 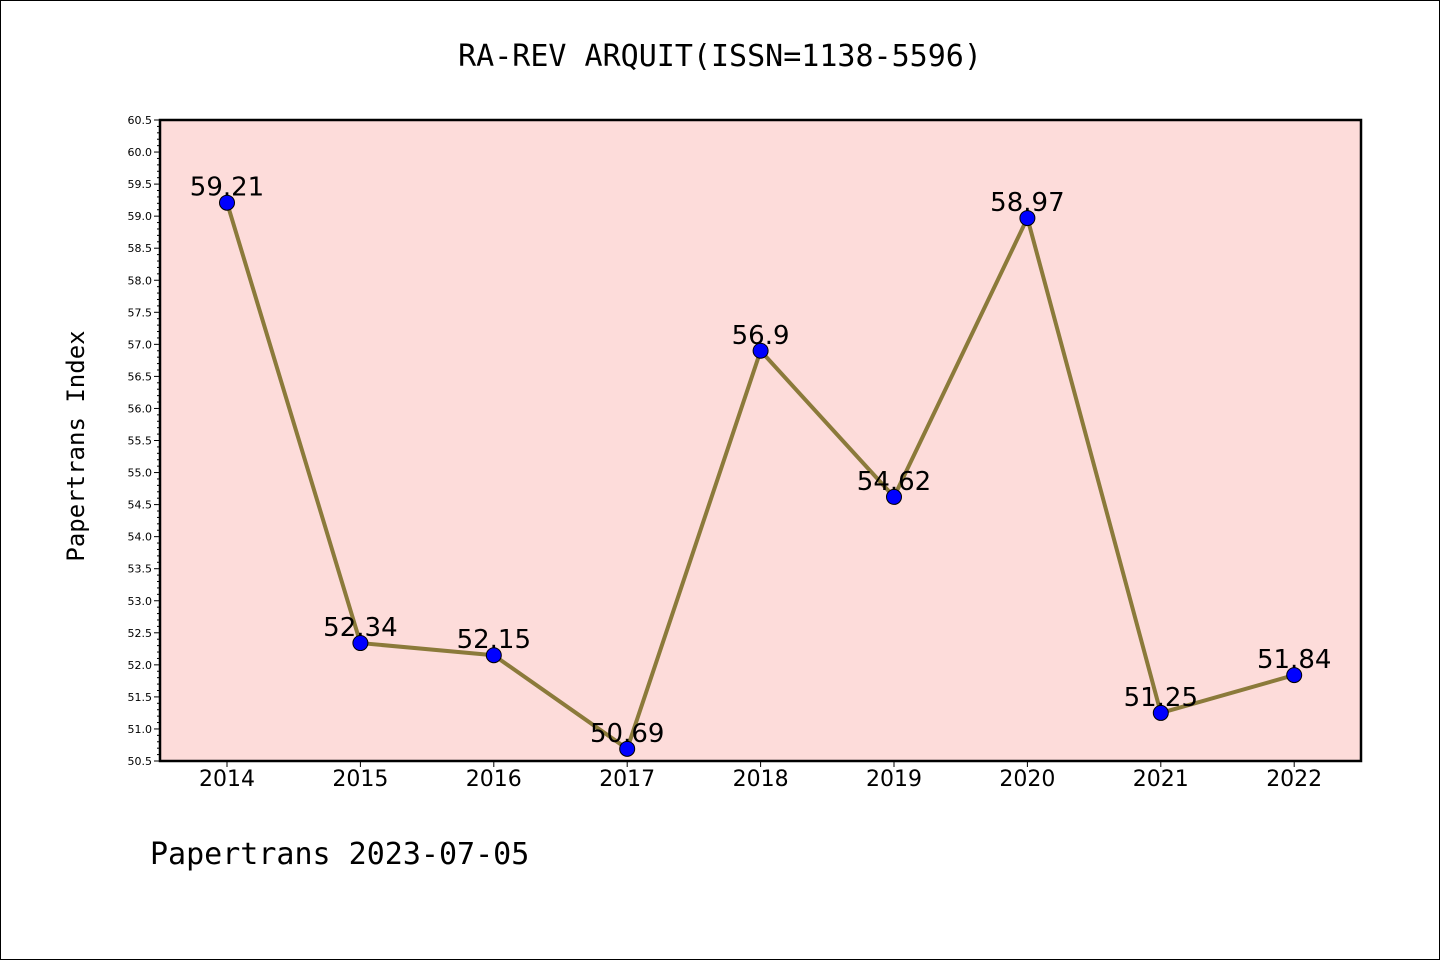 I want to click on data-point-label: 54.62, so click(x=894, y=482).